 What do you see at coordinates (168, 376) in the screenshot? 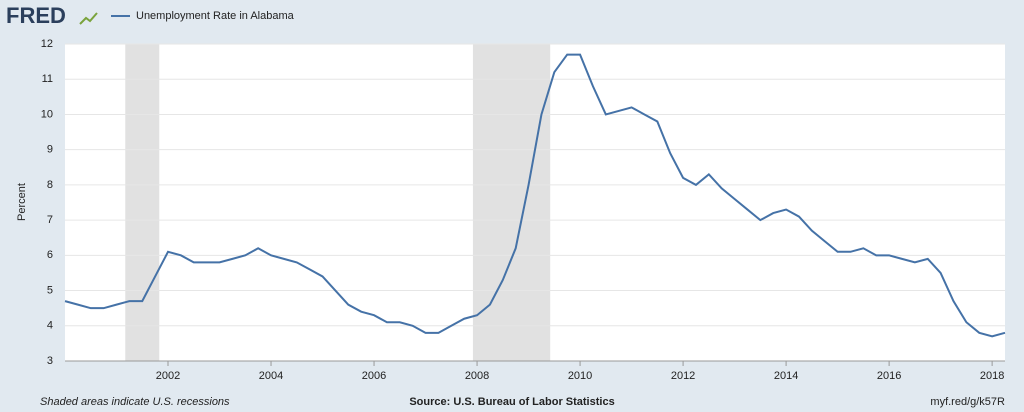
I see `x-tick-label: 2002` at bounding box center [168, 376].